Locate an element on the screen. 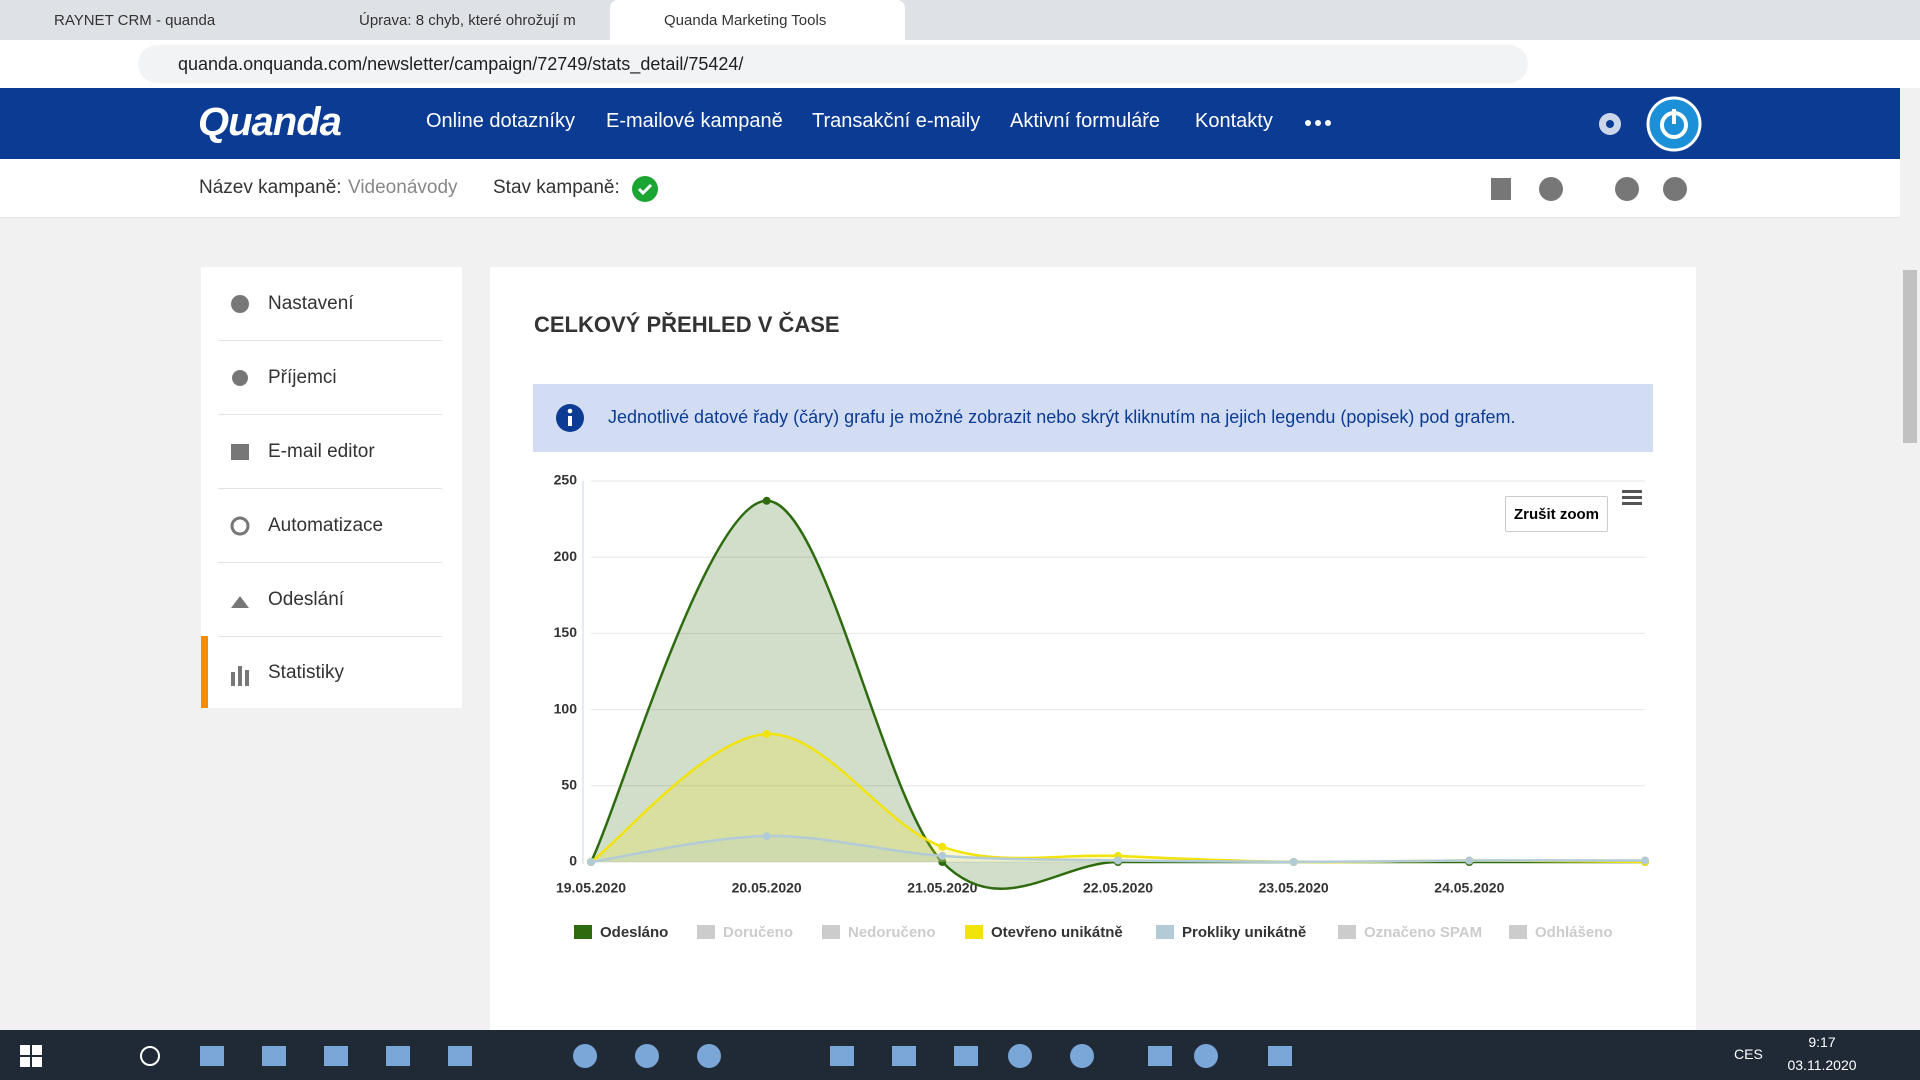 The width and height of the screenshot is (1920, 1080). tab-active: Quanda Marketing Tools is located at coordinates (757, 20).